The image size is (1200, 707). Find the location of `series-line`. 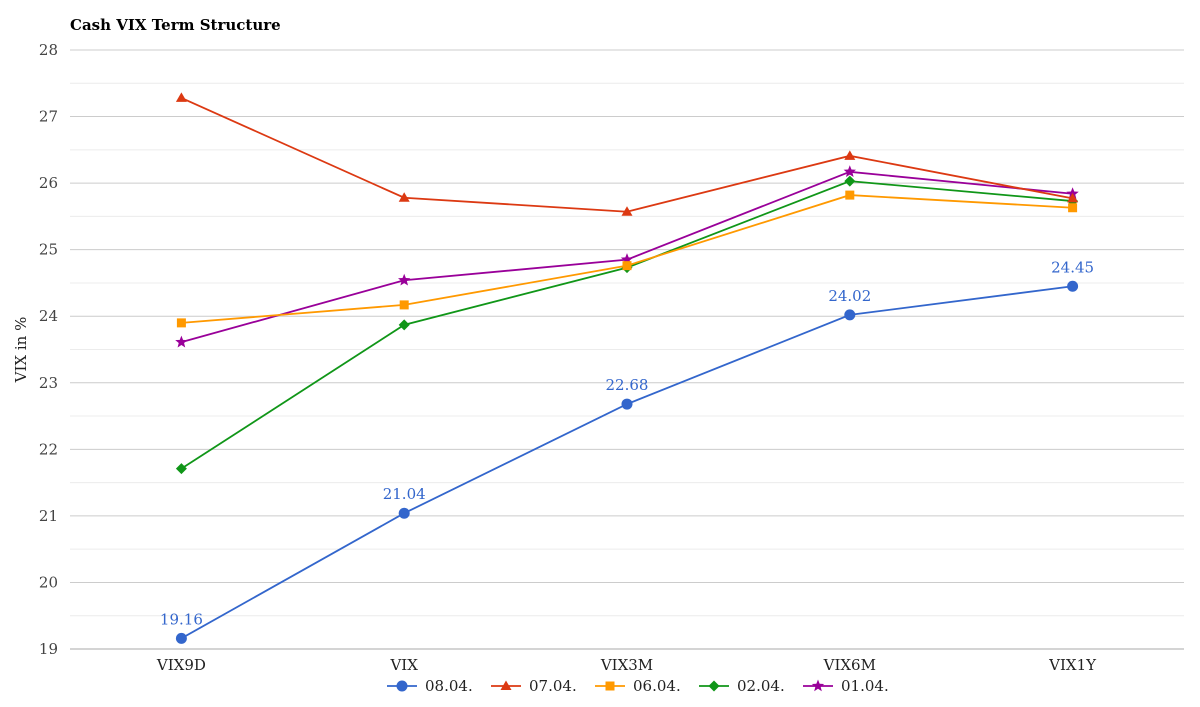

series-line is located at coordinates (627, 155).